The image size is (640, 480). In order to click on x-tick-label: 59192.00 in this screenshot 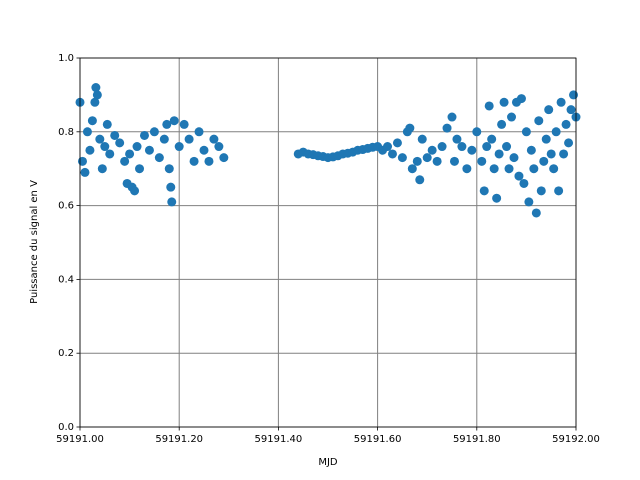, I will do `click(576, 439)`.